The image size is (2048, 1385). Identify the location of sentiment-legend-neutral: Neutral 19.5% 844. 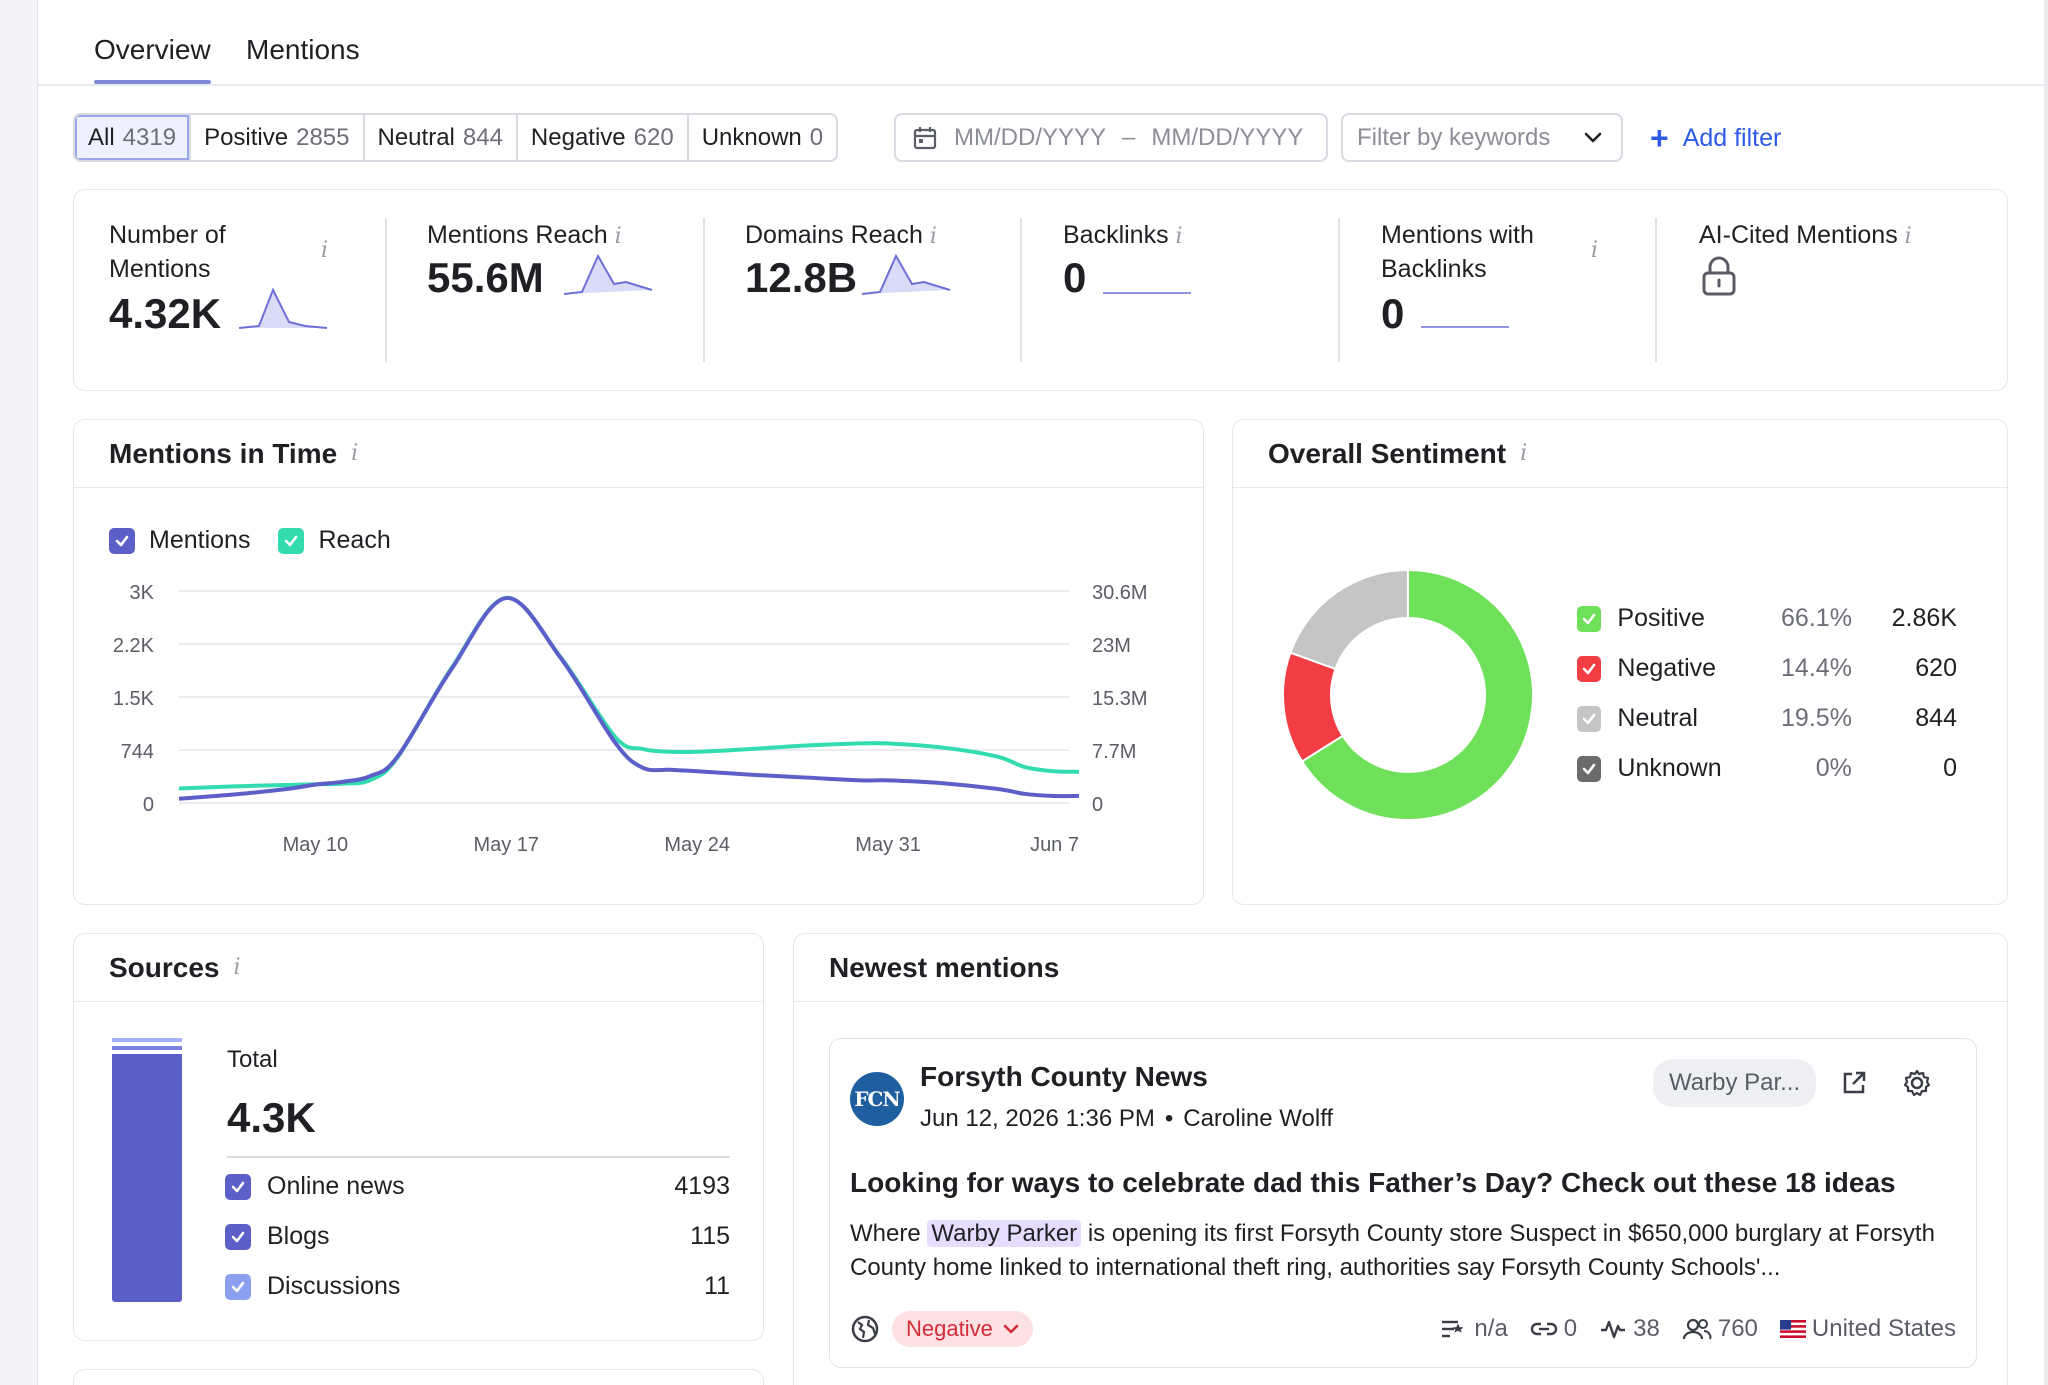
(1767, 718).